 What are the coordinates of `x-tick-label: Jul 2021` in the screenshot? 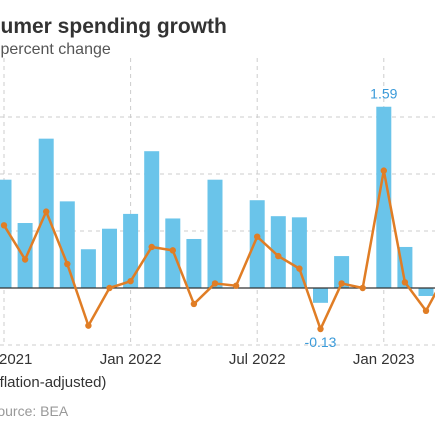 It's located at (16, 359).